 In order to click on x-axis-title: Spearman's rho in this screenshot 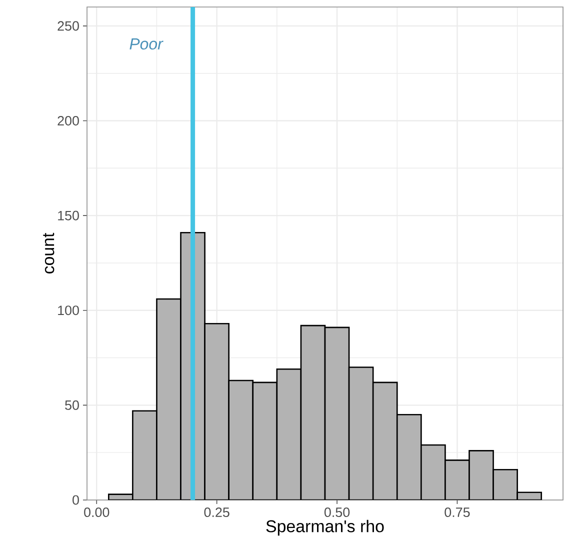, I will do `click(325, 528)`.